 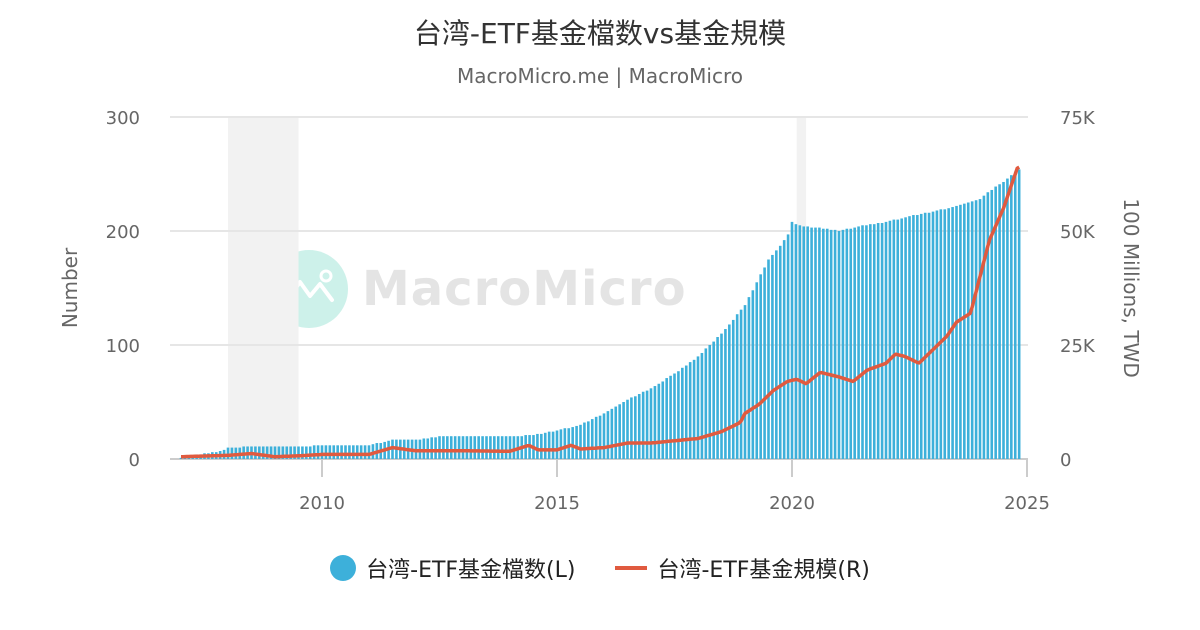 I want to click on left-tick-label: 100, so click(x=123, y=346).